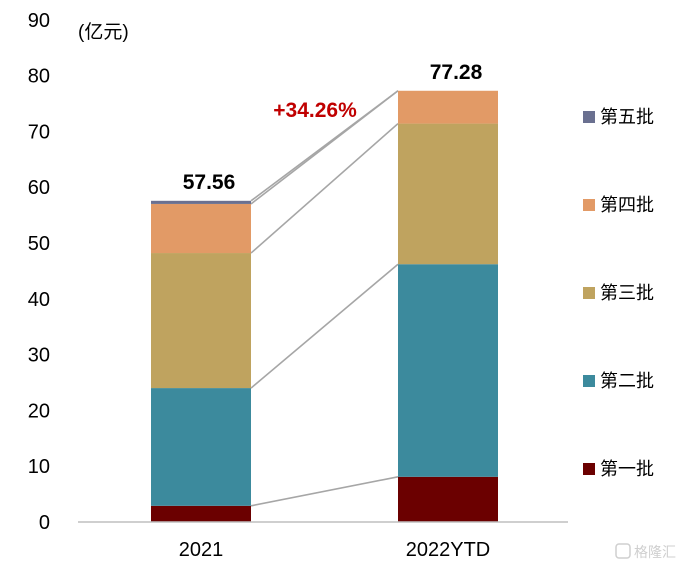  Describe the element at coordinates (627, 117) in the screenshot. I see `legend-label: 第五批` at that location.